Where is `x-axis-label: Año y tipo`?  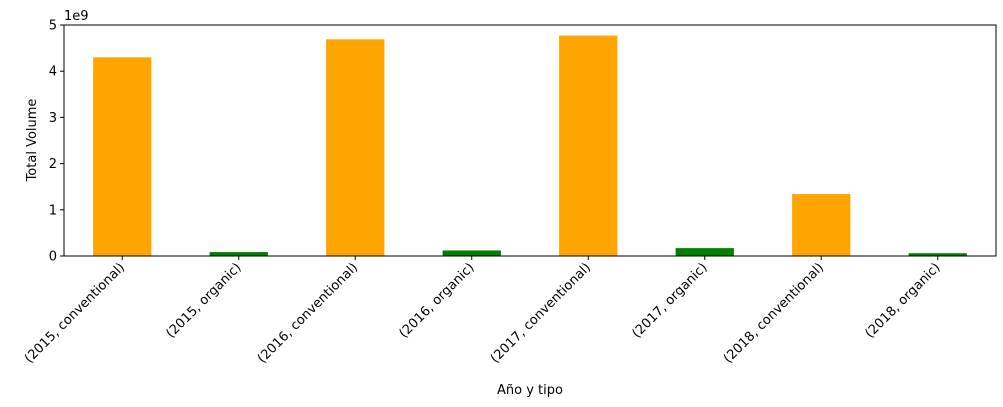
x-axis-label: Año y tipo is located at coordinates (530, 390).